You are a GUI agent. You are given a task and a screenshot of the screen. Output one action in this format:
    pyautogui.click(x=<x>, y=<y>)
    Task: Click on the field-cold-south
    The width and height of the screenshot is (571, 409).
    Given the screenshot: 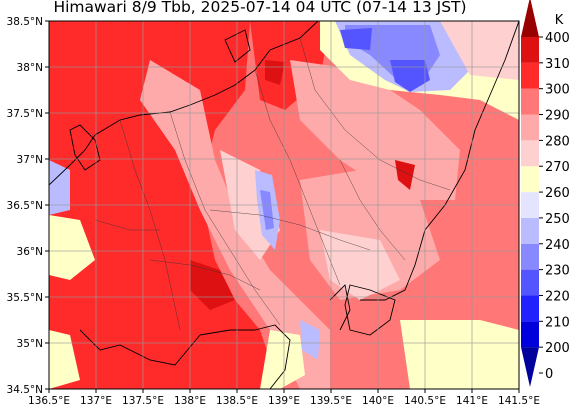 What is the action you would take?
    pyautogui.click(x=310, y=340)
    